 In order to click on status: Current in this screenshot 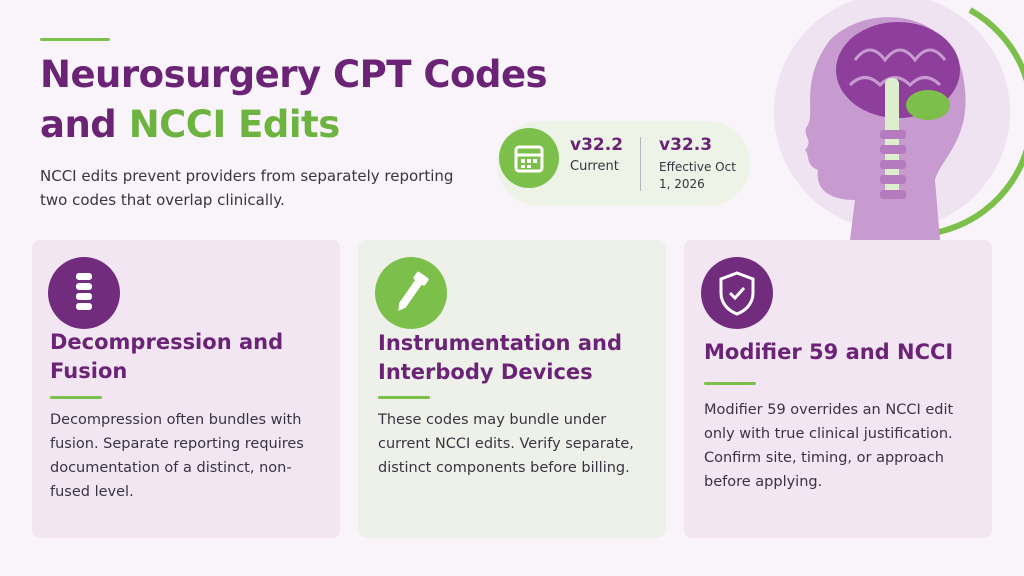, I will do `click(594, 166)`.